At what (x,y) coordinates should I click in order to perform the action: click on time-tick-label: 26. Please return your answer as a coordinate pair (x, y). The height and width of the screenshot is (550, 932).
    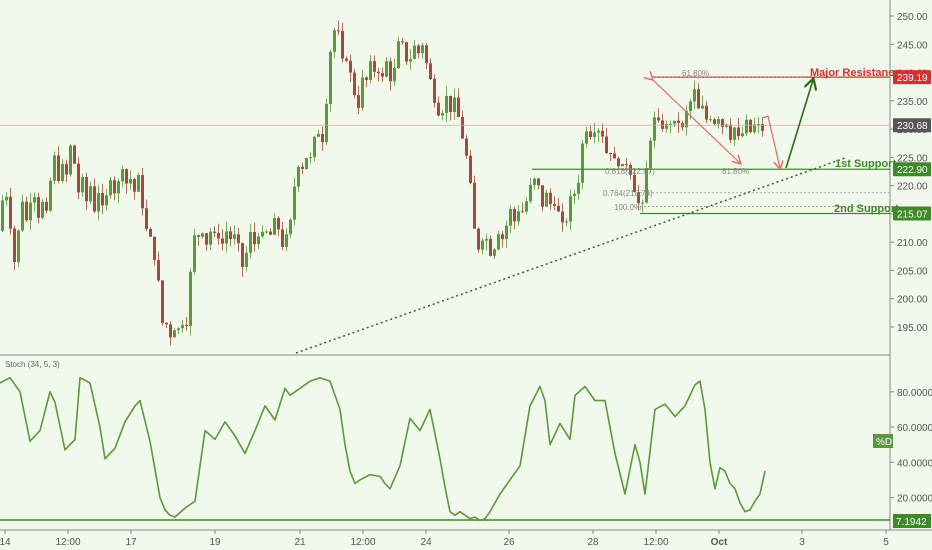
    Looking at the image, I should click on (509, 542).